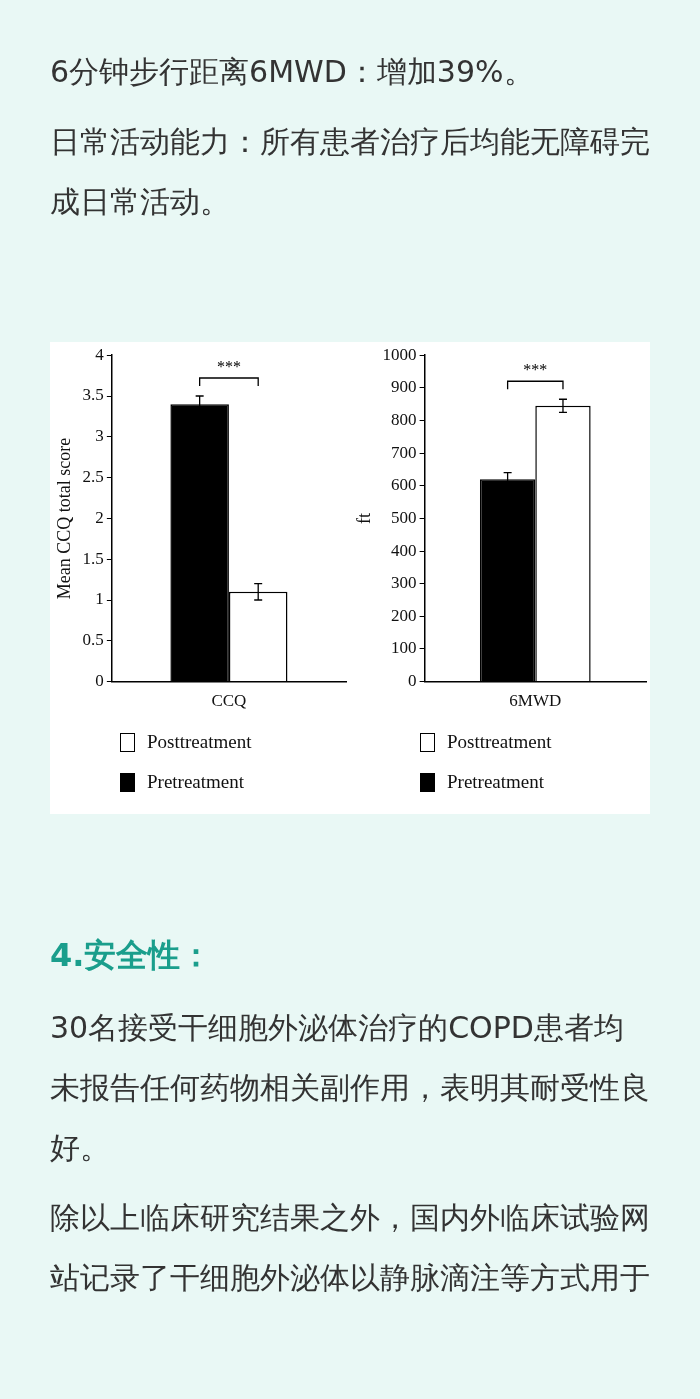 Image resolution: width=700 pixels, height=1399 pixels. What do you see at coordinates (404, 387) in the screenshot?
I see `y-tick-label: 900` at bounding box center [404, 387].